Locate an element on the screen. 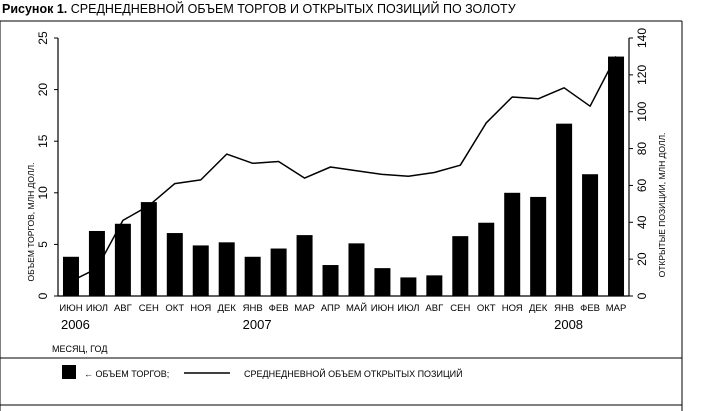 Image resolution: width=723 pixels, height=411 pixels. figure-label: Рисунок 1. is located at coordinates (35, 9).